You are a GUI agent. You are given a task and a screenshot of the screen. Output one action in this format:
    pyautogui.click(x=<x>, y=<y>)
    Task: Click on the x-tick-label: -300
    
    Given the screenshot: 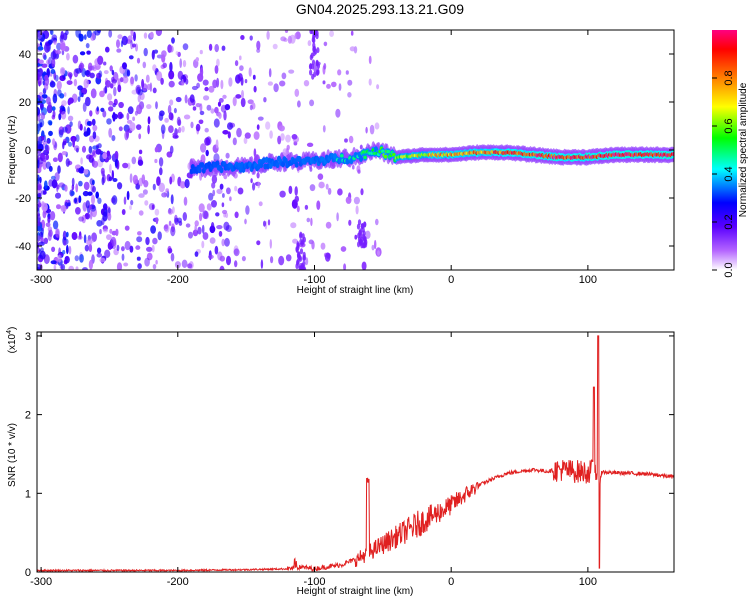 What is the action you would take?
    pyautogui.click(x=41, y=582)
    